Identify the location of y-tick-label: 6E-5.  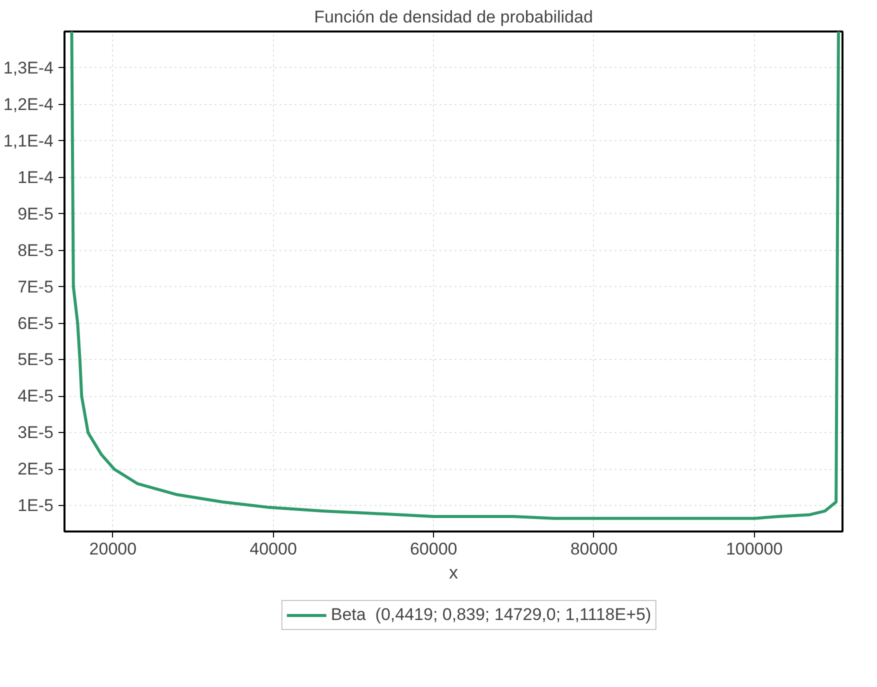
(36, 323).